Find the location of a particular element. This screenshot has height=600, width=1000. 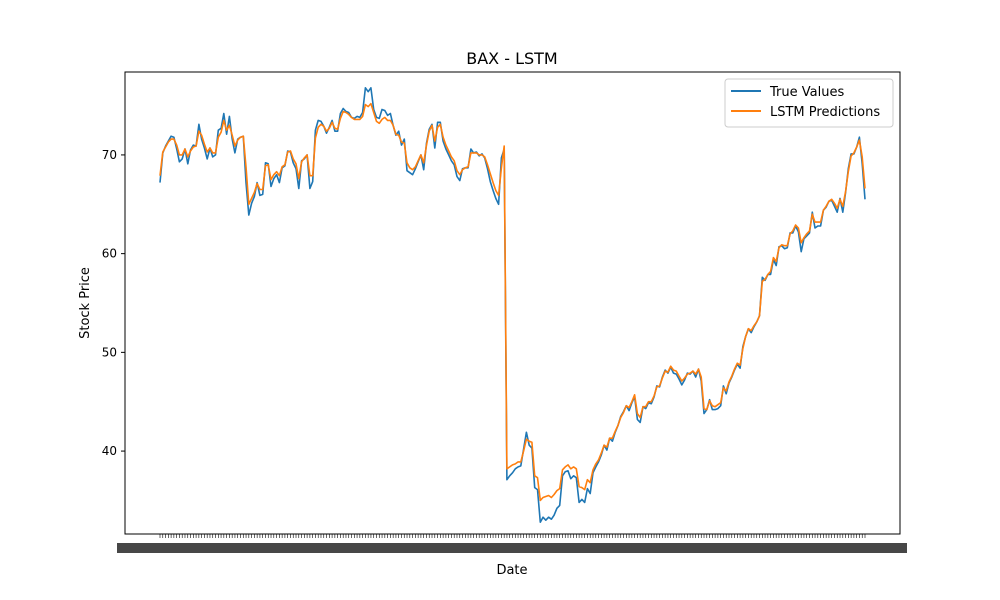

x-tick-labels-overlap is located at coordinates (512, 548).